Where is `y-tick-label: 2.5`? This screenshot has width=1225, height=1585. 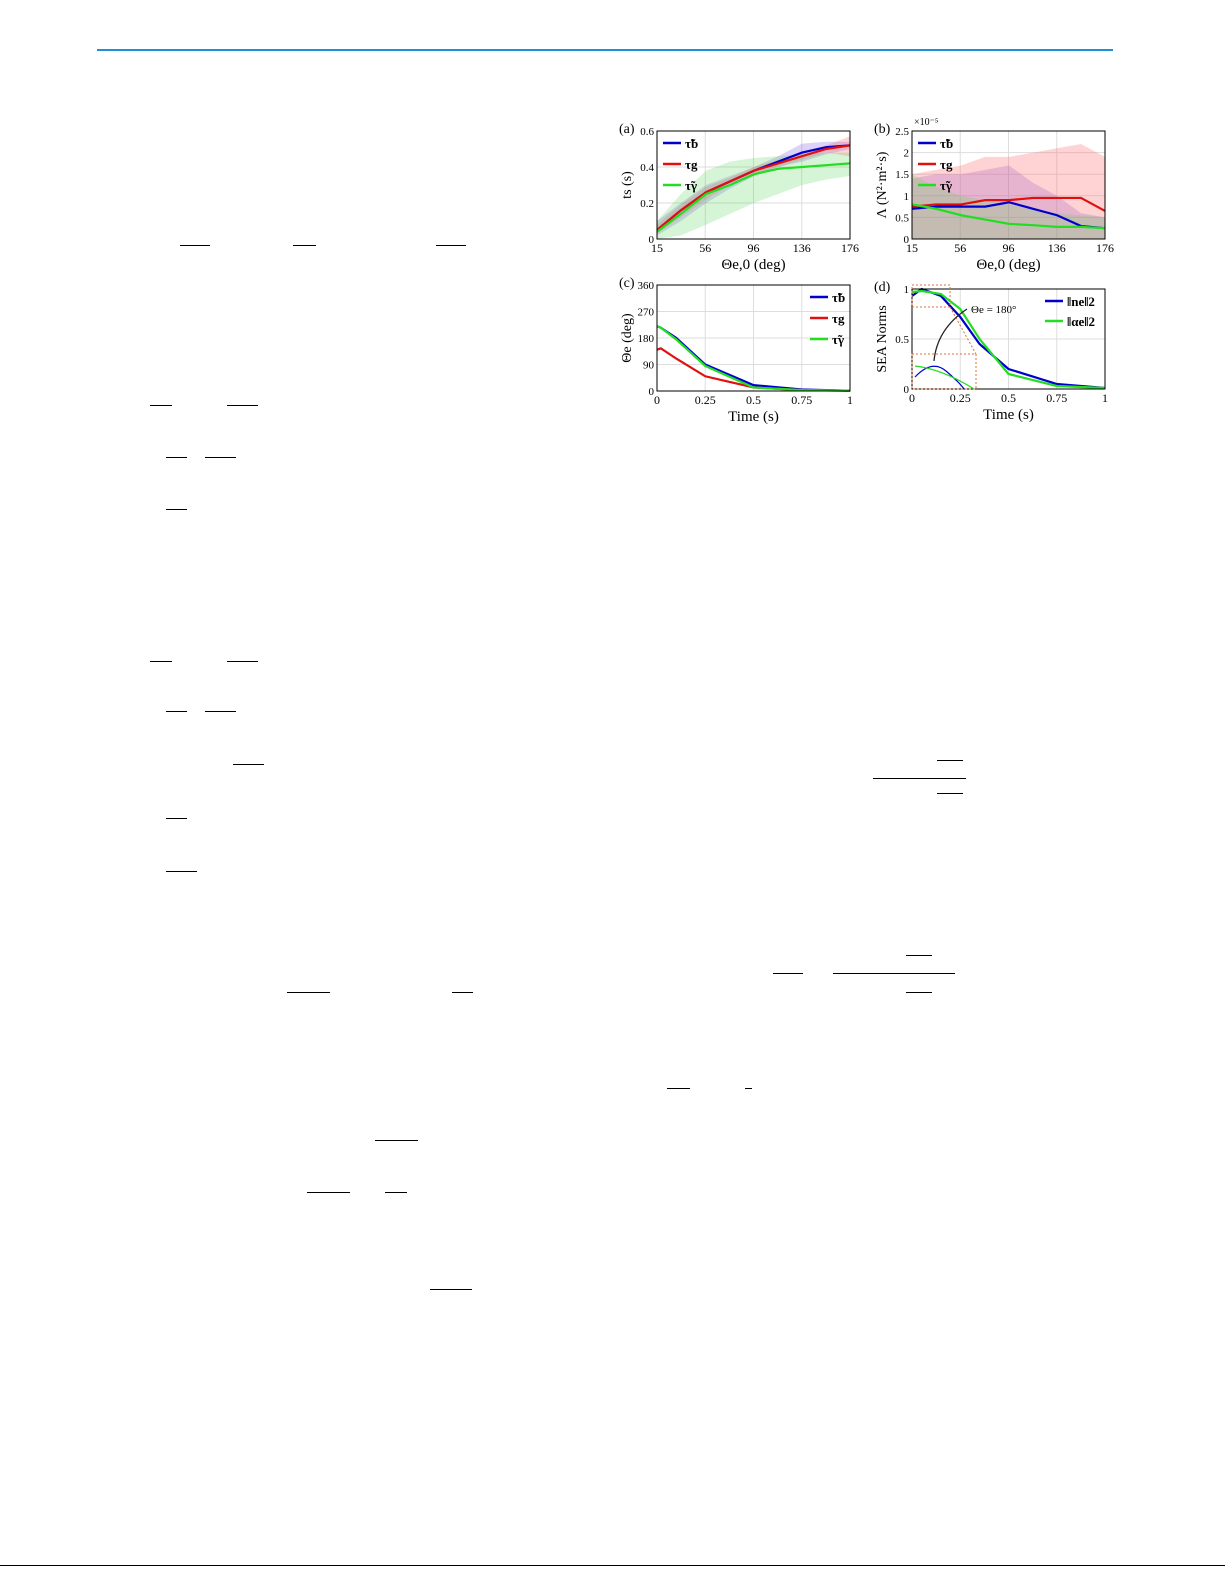 y-tick-label: 2.5 is located at coordinates (902, 132).